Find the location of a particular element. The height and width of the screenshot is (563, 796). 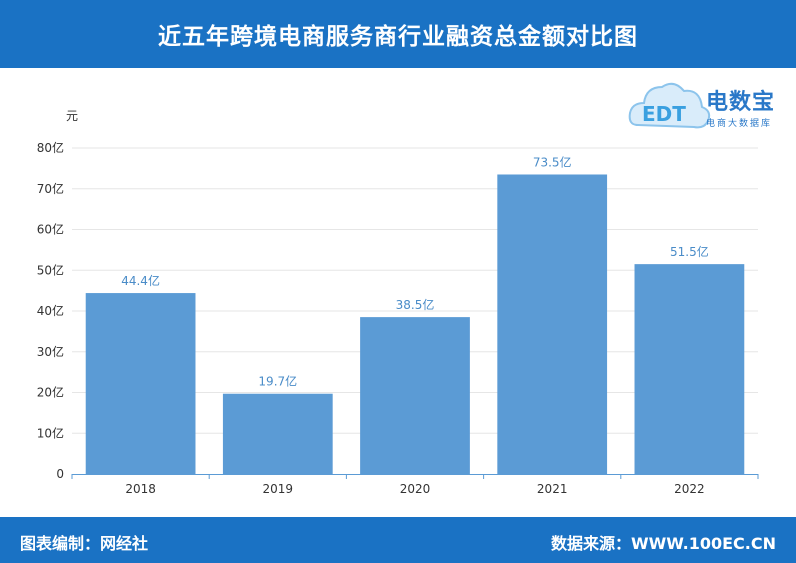

logo-mark: EDT is located at coordinates (664, 114).